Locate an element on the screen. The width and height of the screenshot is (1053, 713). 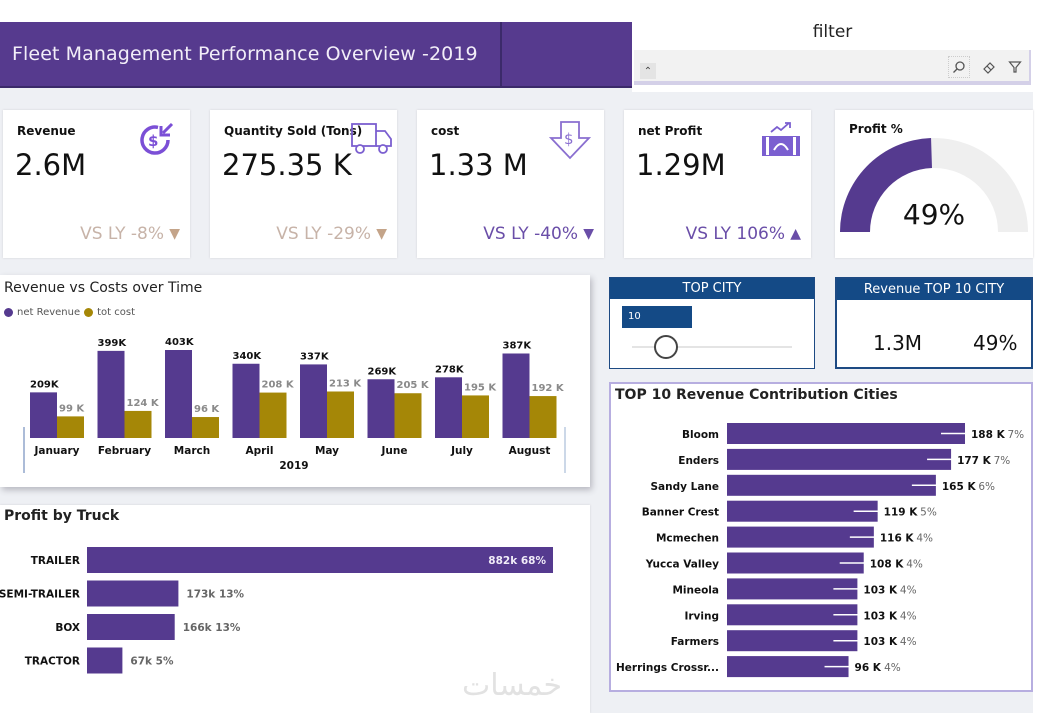
funnel-icon is located at coordinates (1015, 67).